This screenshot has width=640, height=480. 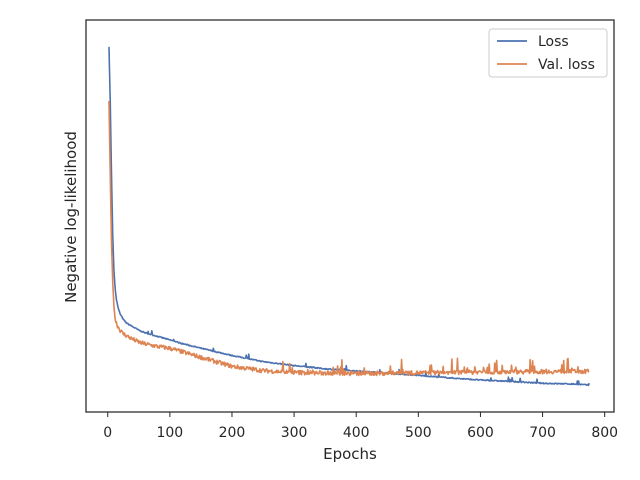 What do you see at coordinates (566, 65) in the screenshot?
I see `legend-label-val-loss: Val. loss` at bounding box center [566, 65].